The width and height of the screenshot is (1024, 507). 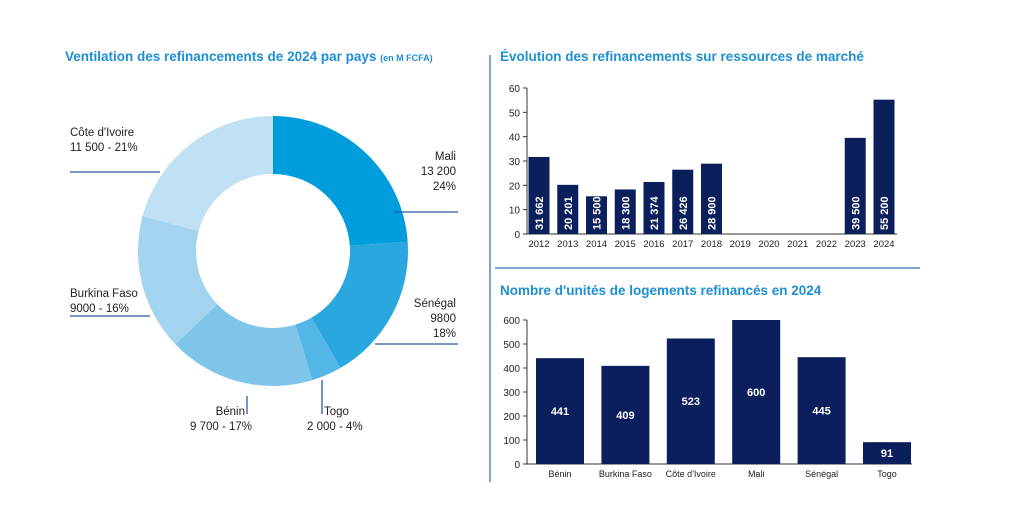 I want to click on evolution-x-tick-label: 2016, so click(x=653, y=244).